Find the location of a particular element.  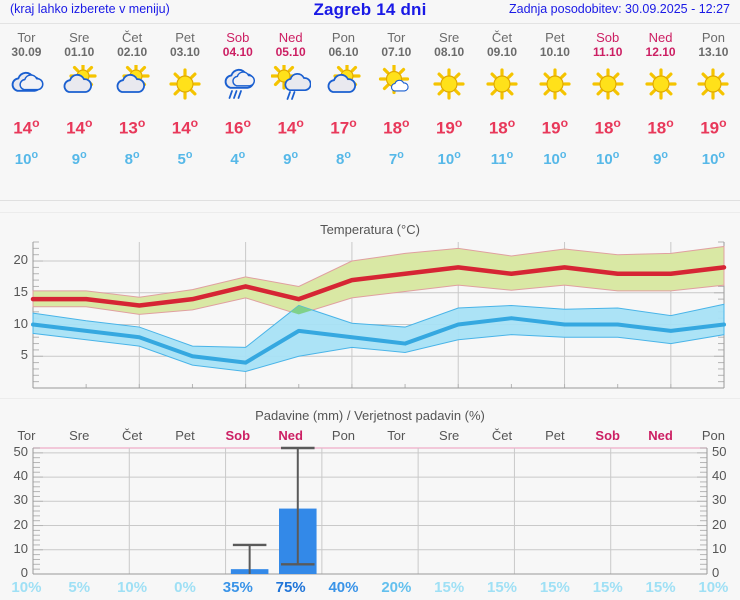

min-temperature-value: 8 is located at coordinates (340, 159).